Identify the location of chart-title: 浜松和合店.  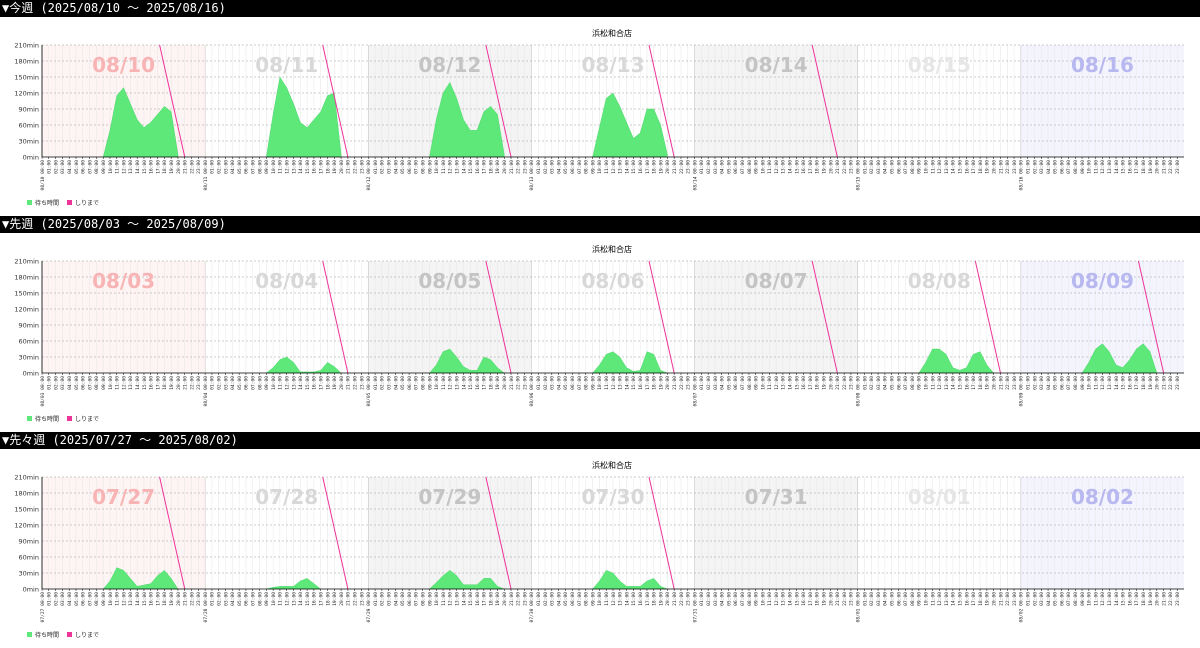
(612, 249).